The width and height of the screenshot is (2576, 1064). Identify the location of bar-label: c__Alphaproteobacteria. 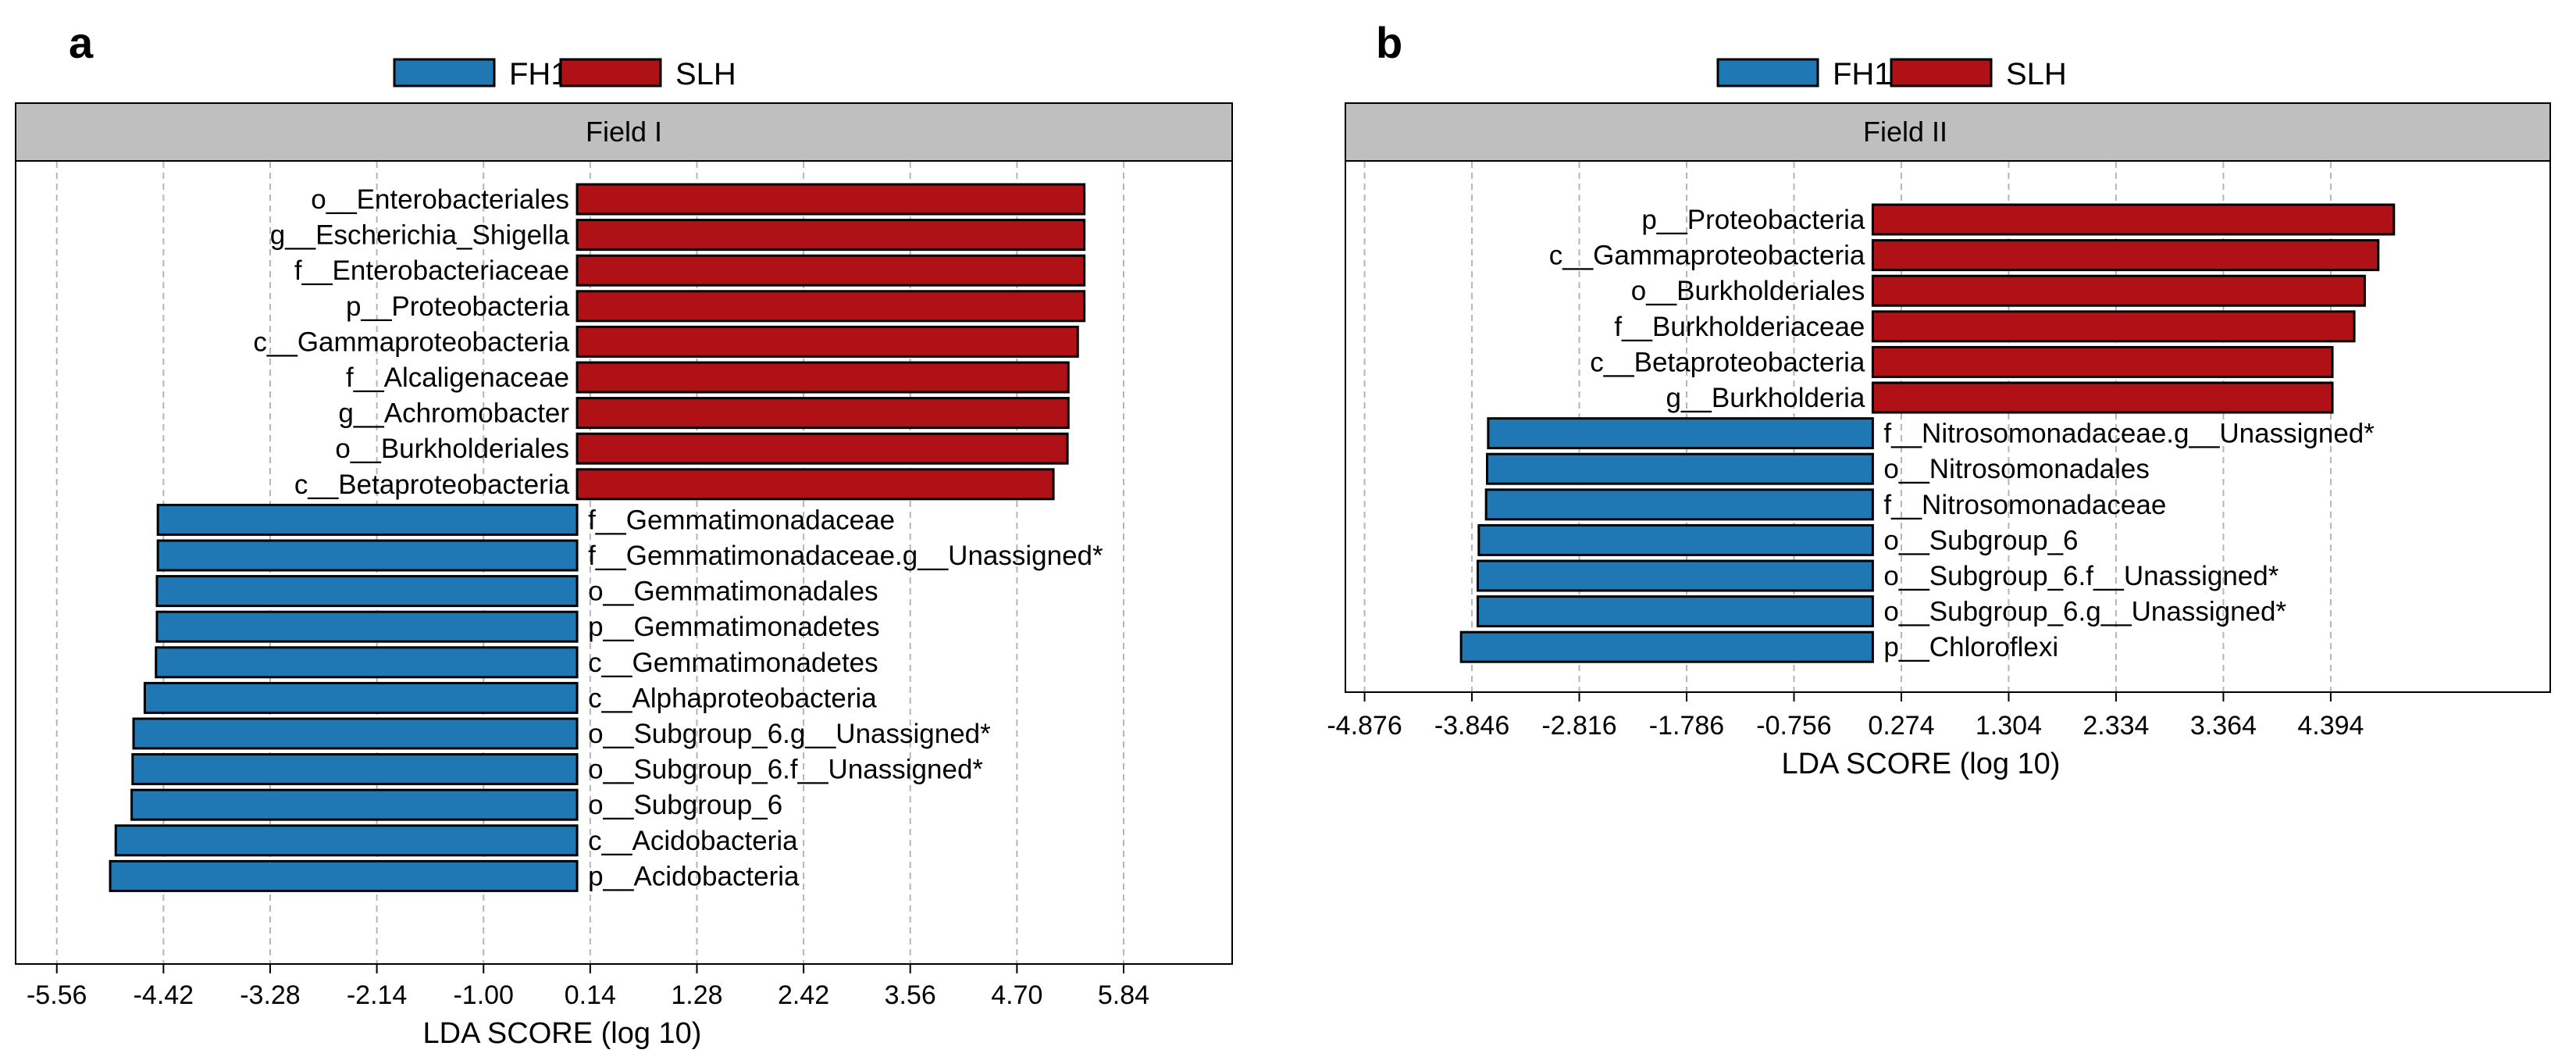
(733, 698).